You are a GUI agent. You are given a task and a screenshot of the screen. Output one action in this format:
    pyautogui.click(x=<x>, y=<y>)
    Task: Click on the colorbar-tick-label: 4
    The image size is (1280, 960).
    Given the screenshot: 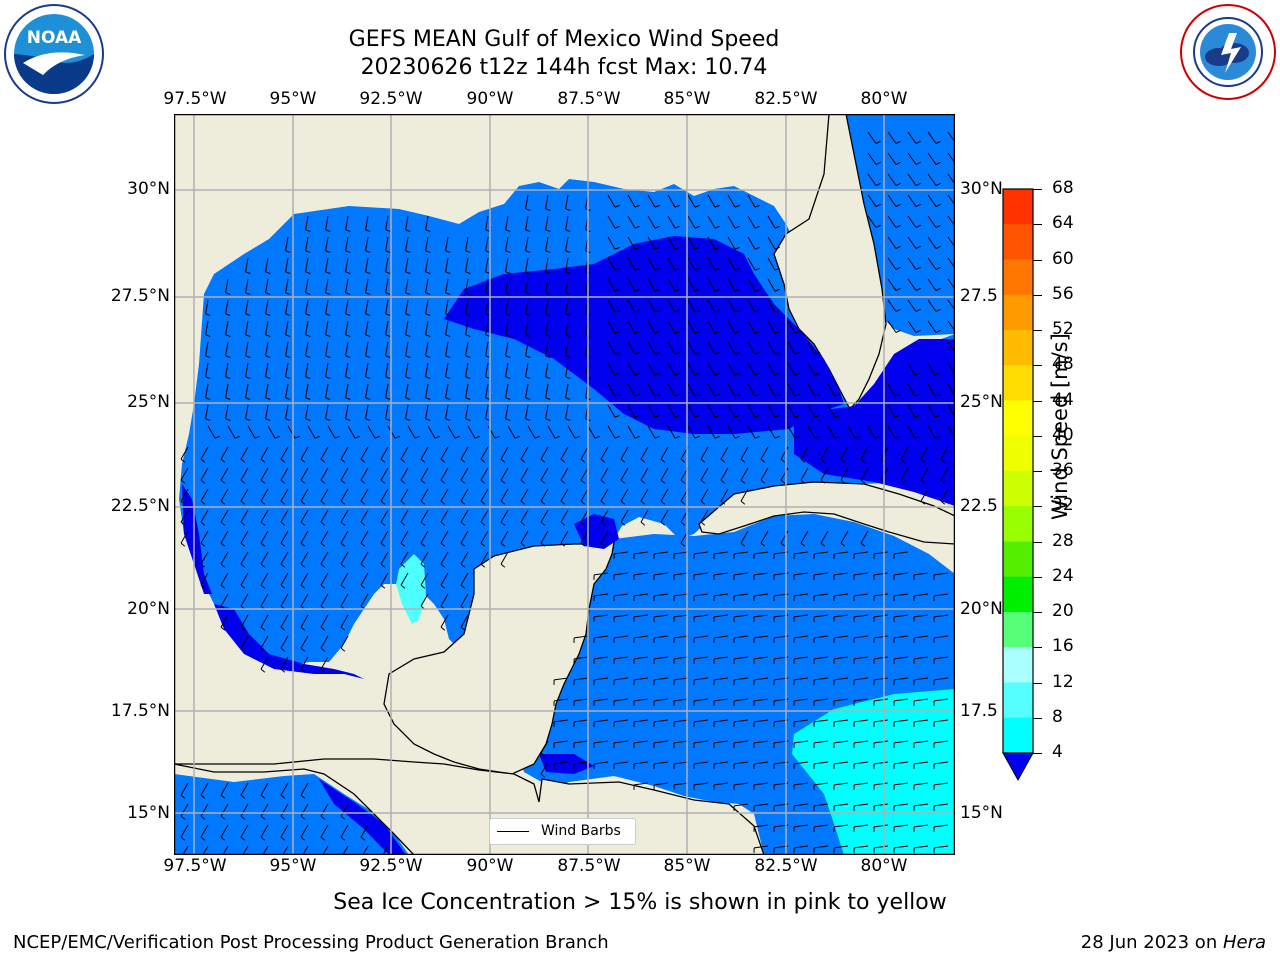 What is the action you would take?
    pyautogui.click(x=1057, y=752)
    